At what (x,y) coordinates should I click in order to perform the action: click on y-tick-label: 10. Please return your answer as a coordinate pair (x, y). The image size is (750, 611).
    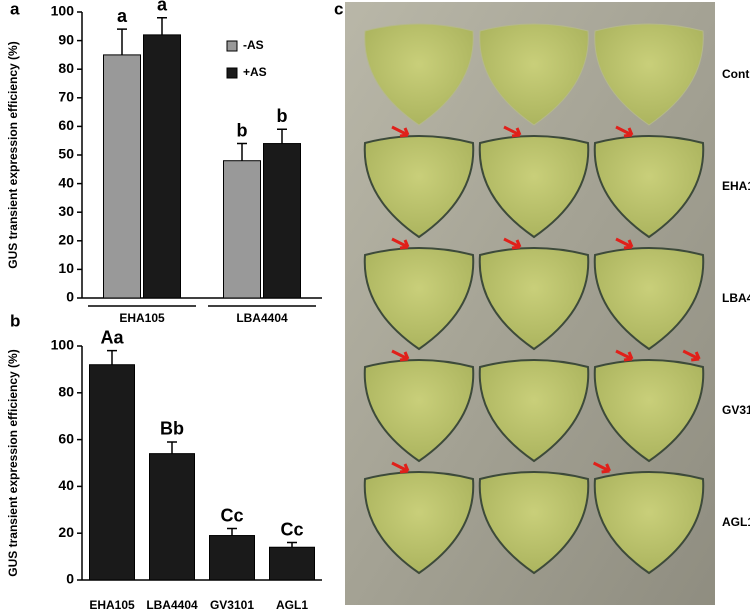
    Looking at the image, I should click on (66, 268).